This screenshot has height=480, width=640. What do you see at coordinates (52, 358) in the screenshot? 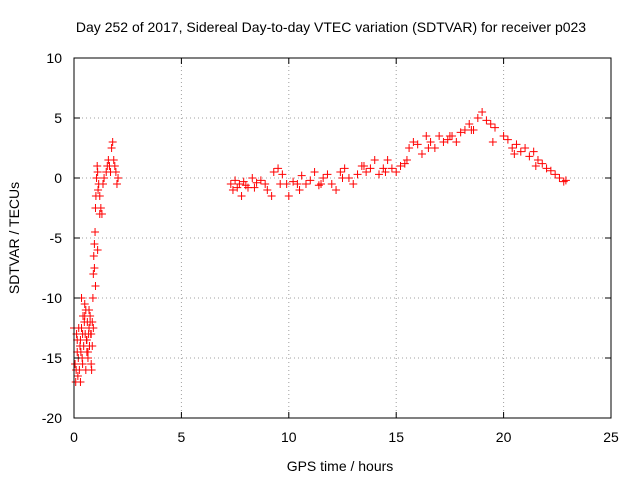
I see `y-tick-label: -15` at bounding box center [52, 358].